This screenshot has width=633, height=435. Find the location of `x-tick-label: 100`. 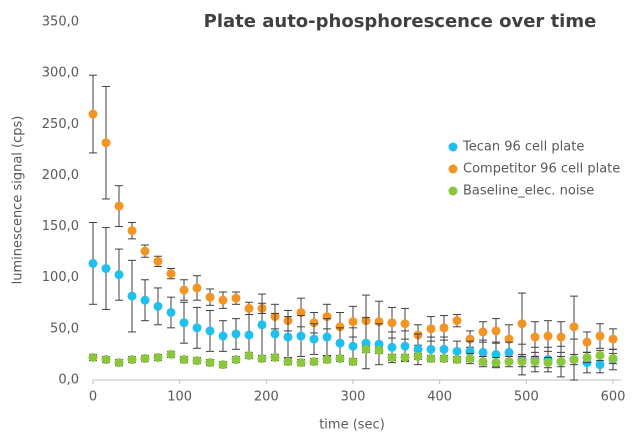

x-tick-label: 100 is located at coordinates (179, 397).